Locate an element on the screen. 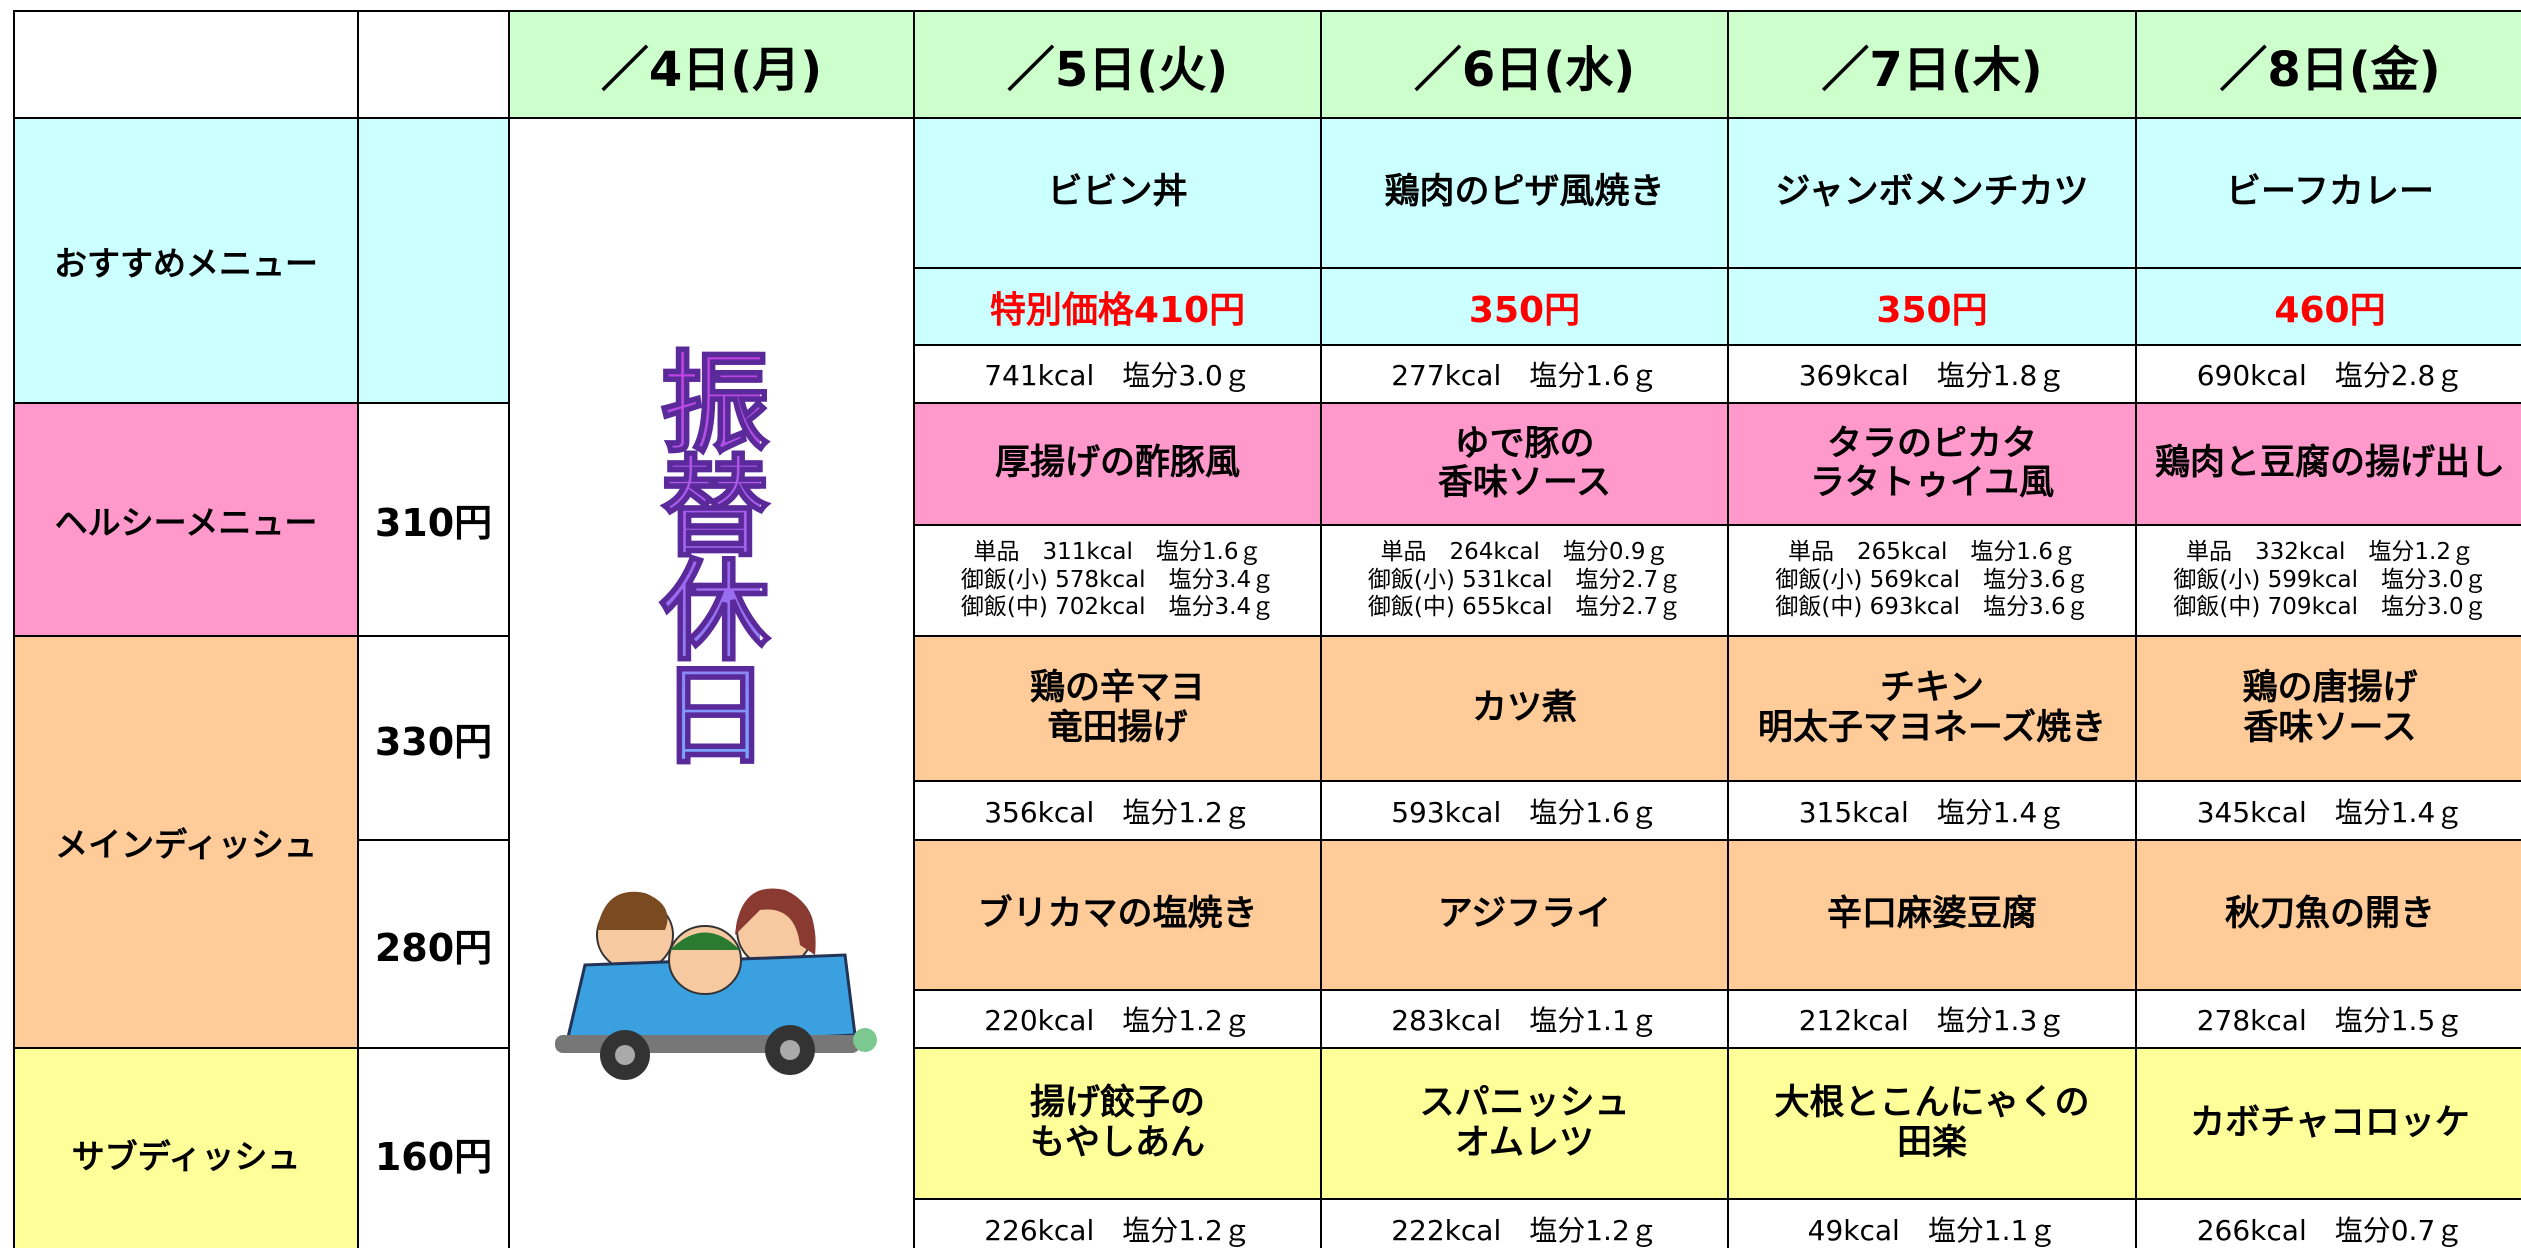 The image size is (2521, 1248). dish-name-line: 揚げ餃子の is located at coordinates (1117, 1103).